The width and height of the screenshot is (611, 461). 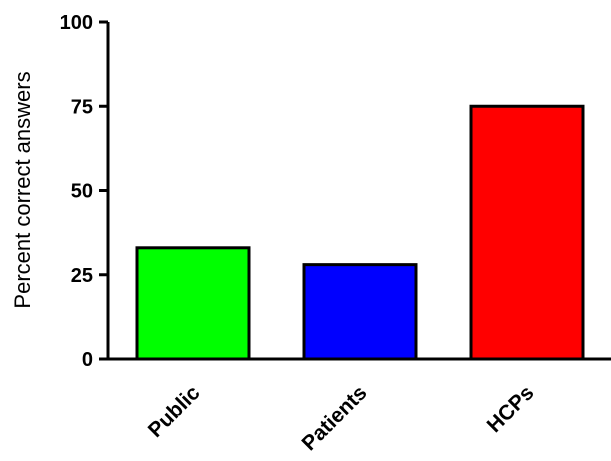 I want to click on labels-layer: Public Patients HCPs, so click(x=341, y=418).